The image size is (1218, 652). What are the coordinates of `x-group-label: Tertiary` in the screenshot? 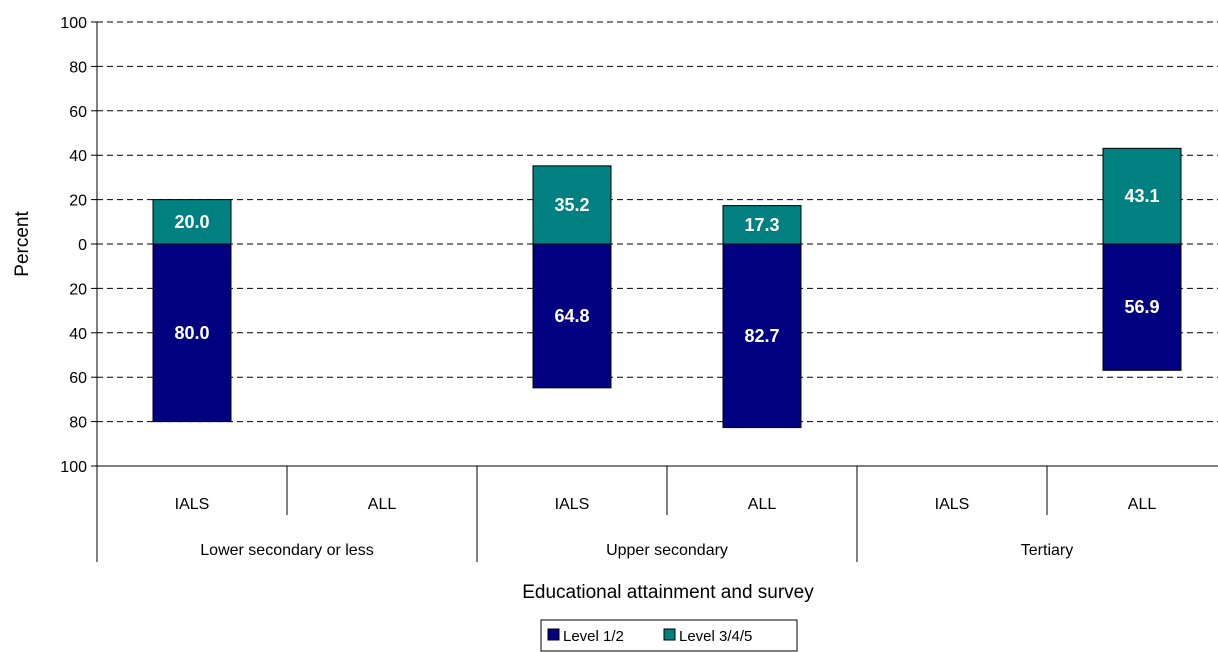 It's located at (1047, 550).